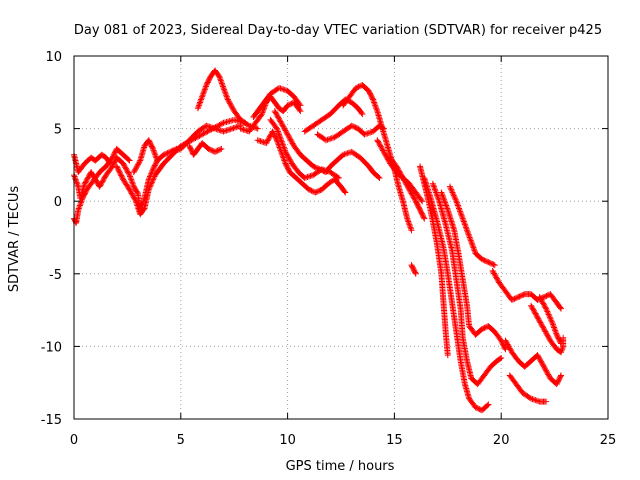  What do you see at coordinates (58, 130) in the screenshot?
I see `y-tick-label: 5` at bounding box center [58, 130].